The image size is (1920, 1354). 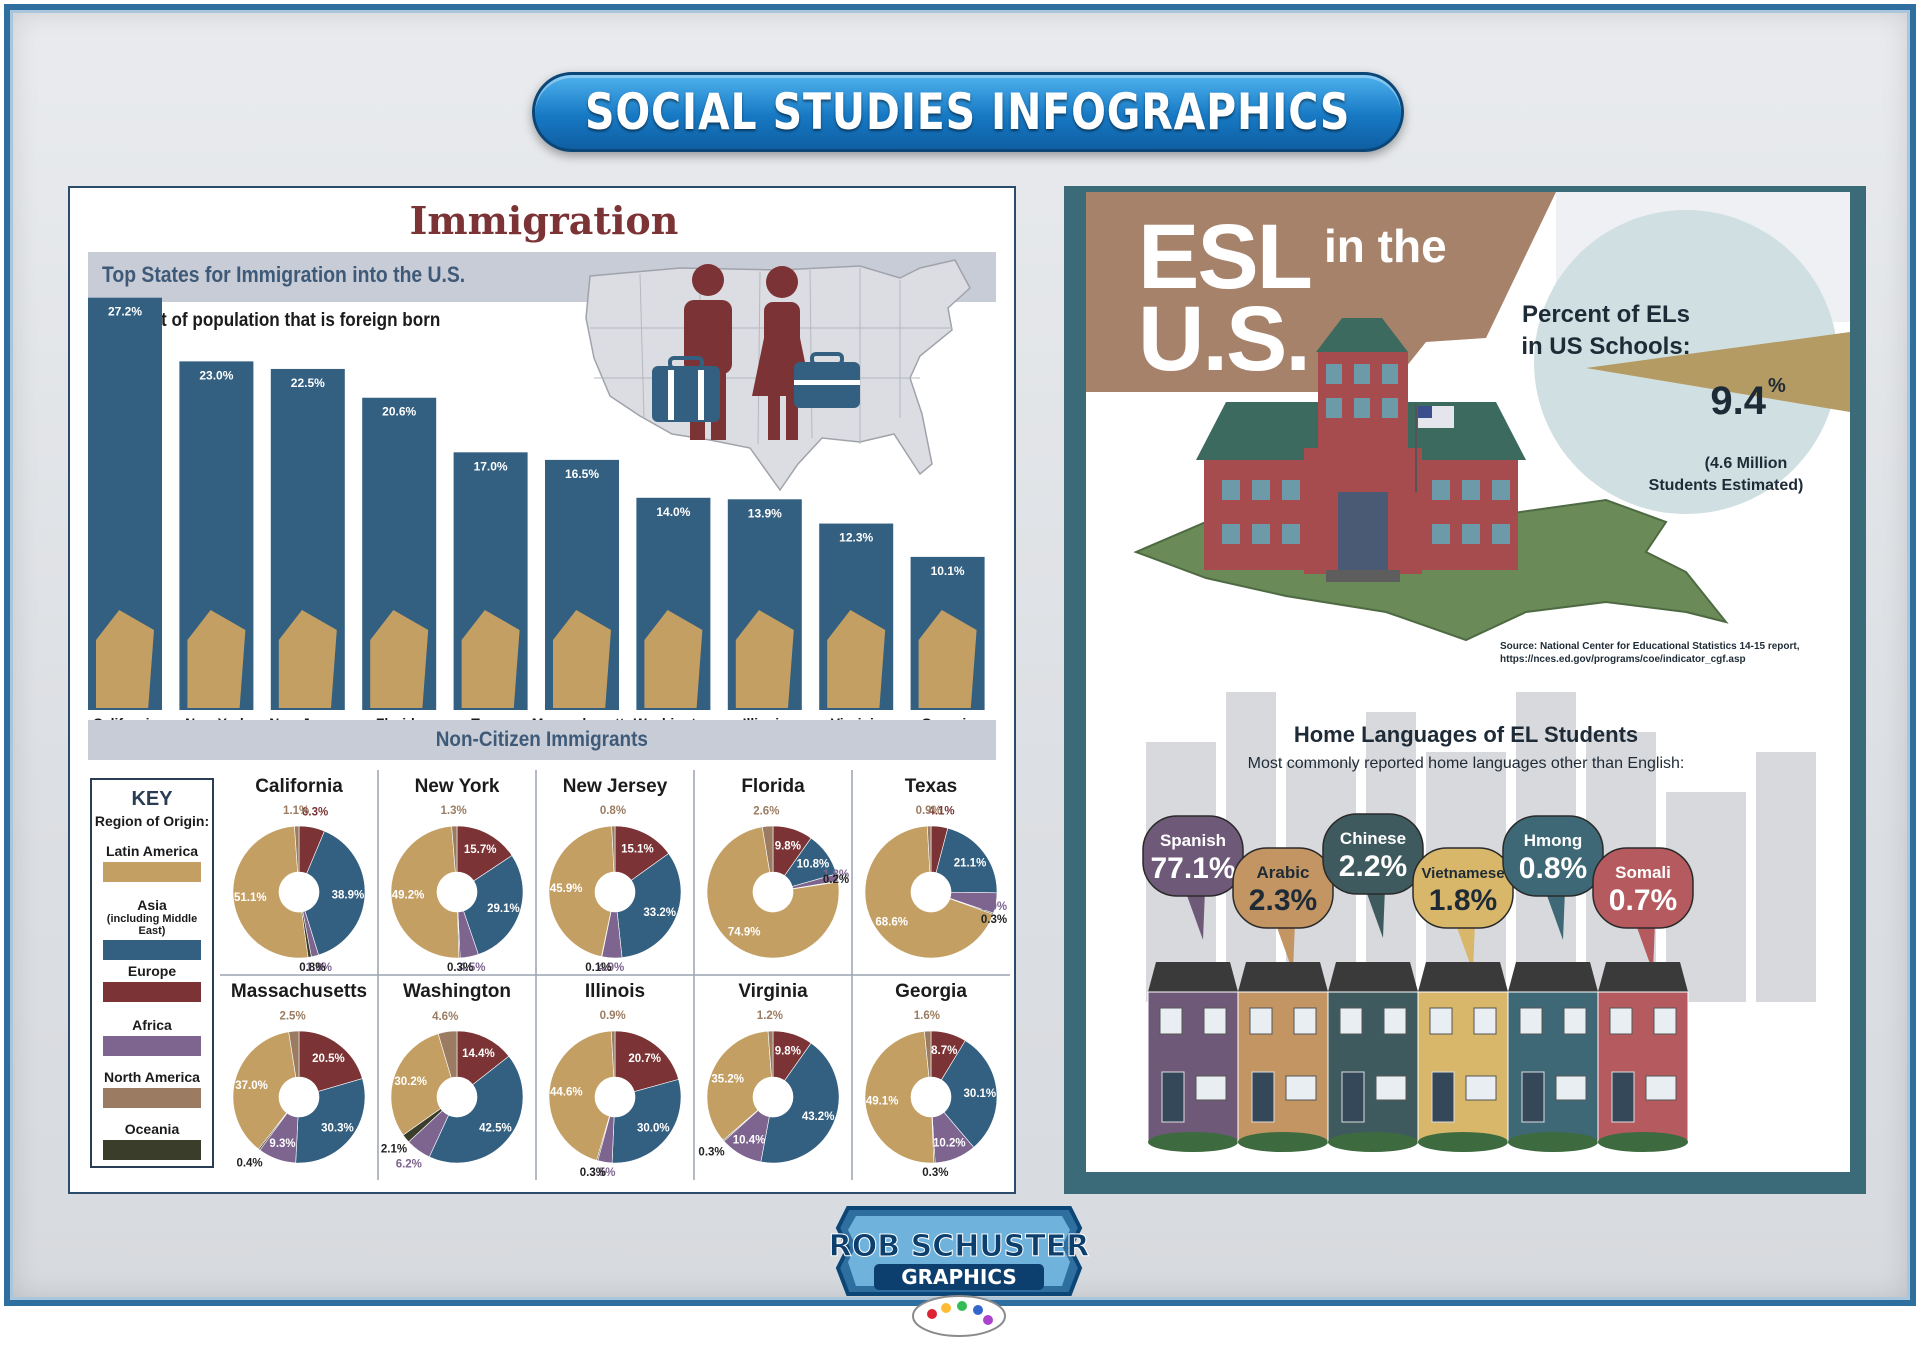 I want to click on donut-value-label: 6.2%, so click(x=409, y=1164).